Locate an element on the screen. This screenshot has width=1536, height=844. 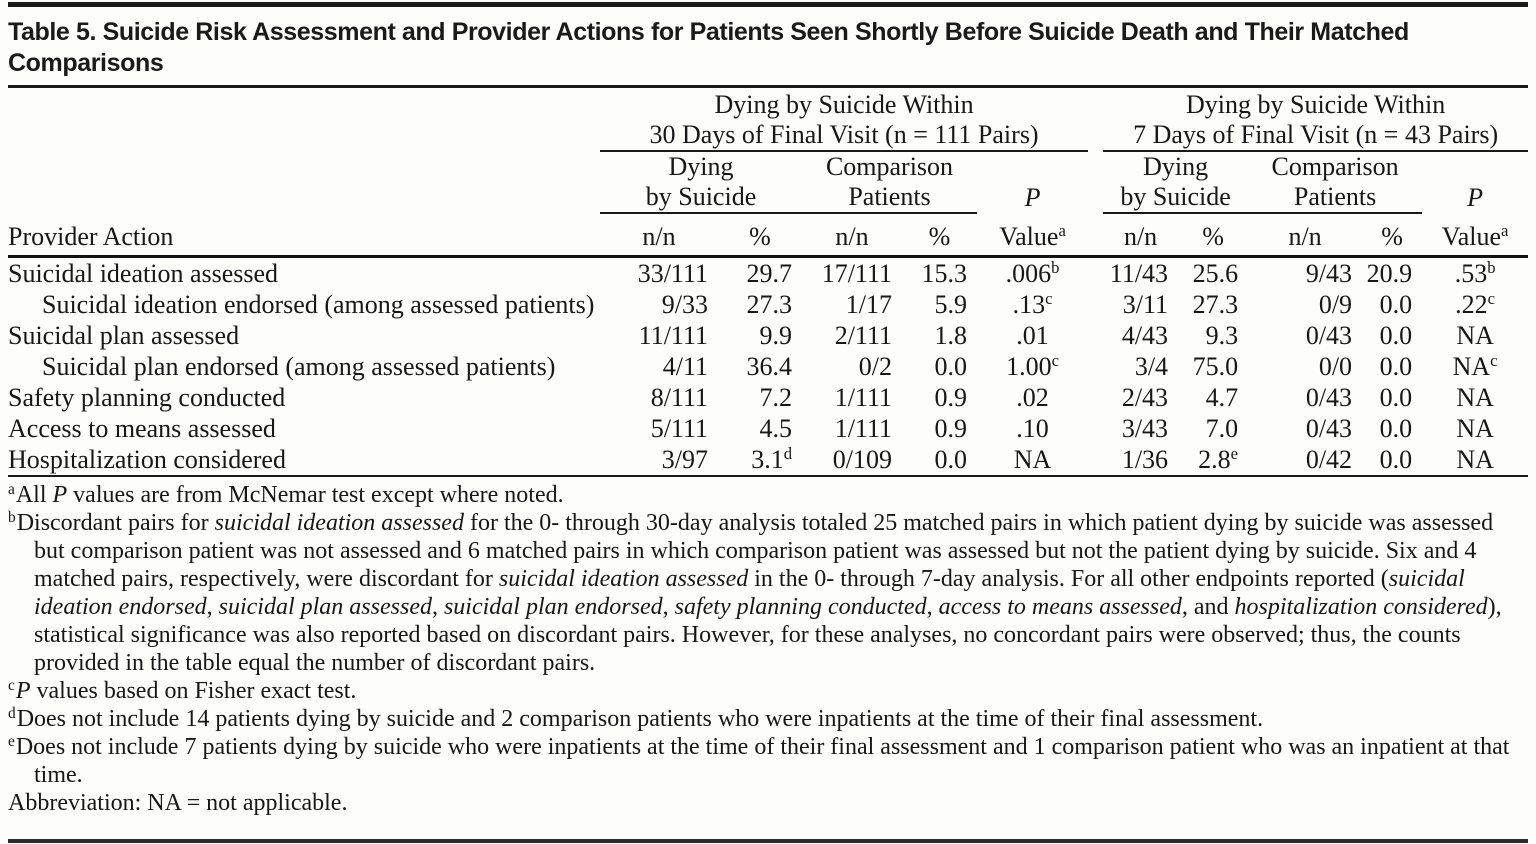
value-cell: 4.7 is located at coordinates (1222, 397).